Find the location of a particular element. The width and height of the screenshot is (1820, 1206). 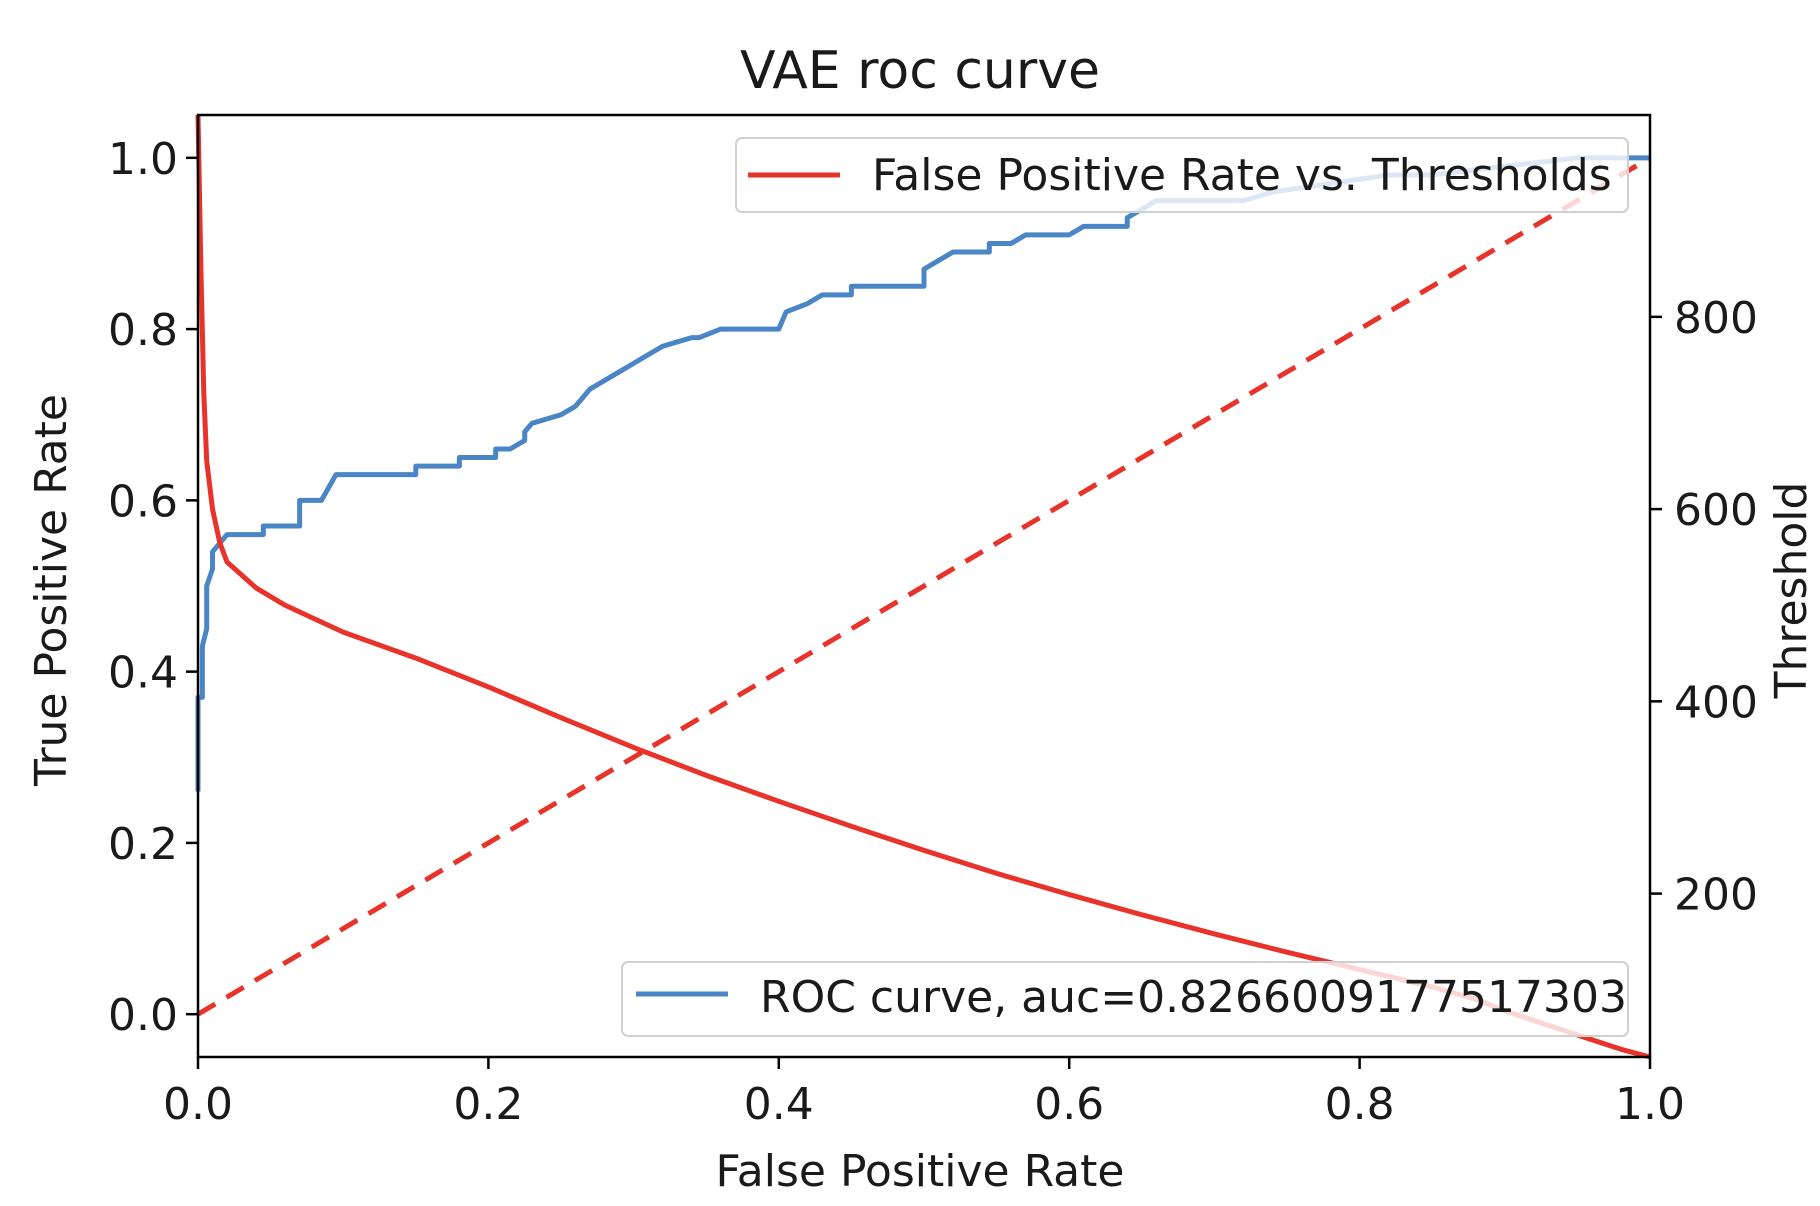

x-tick-label: 0.6 is located at coordinates (1069, 1104).